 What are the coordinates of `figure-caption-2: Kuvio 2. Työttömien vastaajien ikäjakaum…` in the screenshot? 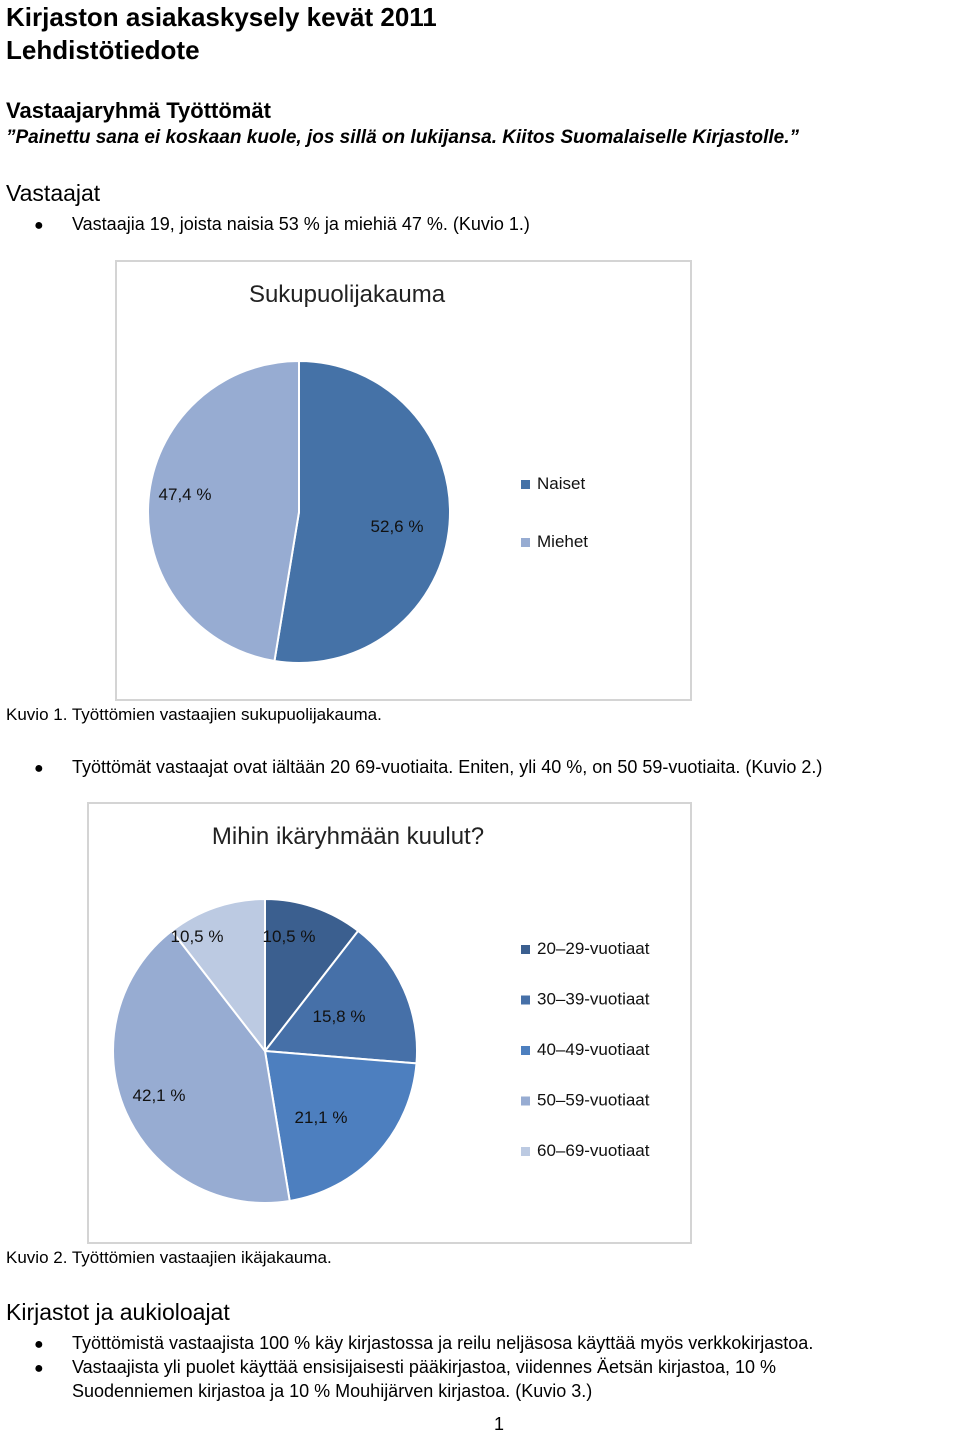 It's located at (169, 1257).